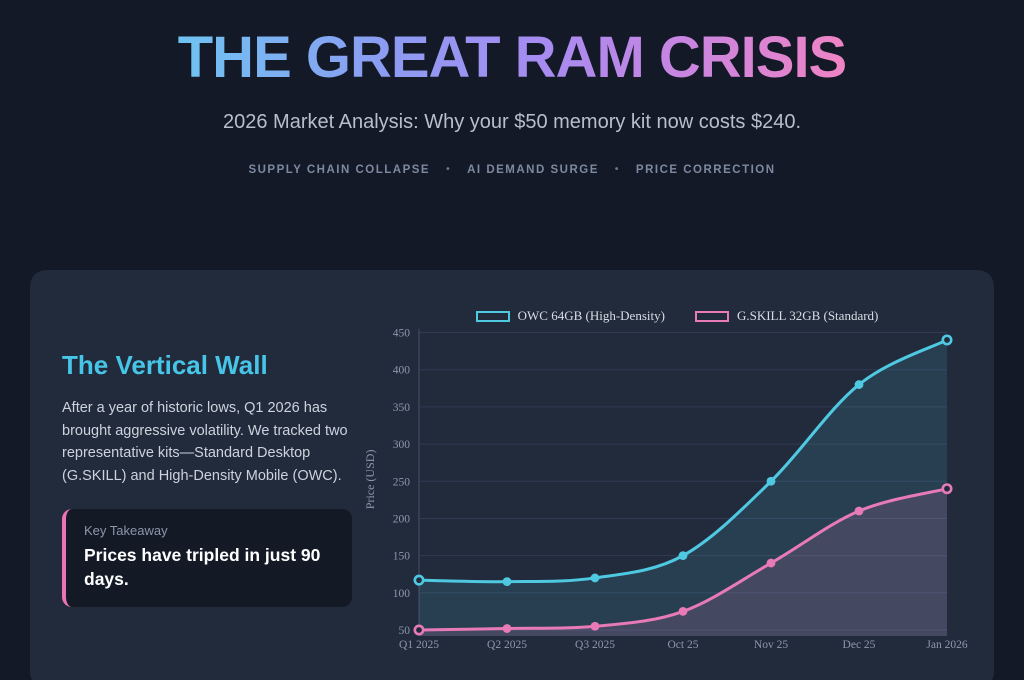 The width and height of the screenshot is (1024, 680). I want to click on legend-label-owc: OWC 64GB (High-Density), so click(591, 315).